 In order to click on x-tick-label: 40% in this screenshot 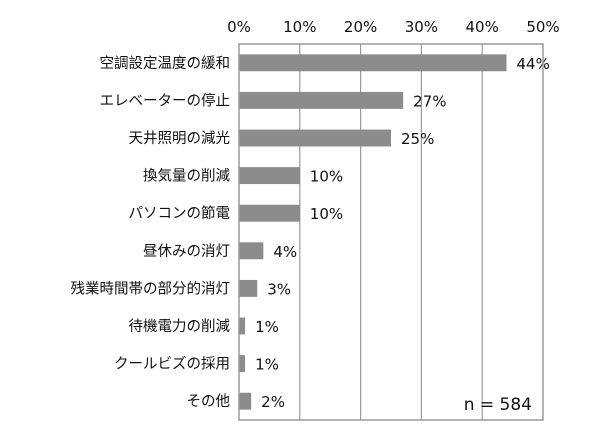, I will do `click(482, 27)`.